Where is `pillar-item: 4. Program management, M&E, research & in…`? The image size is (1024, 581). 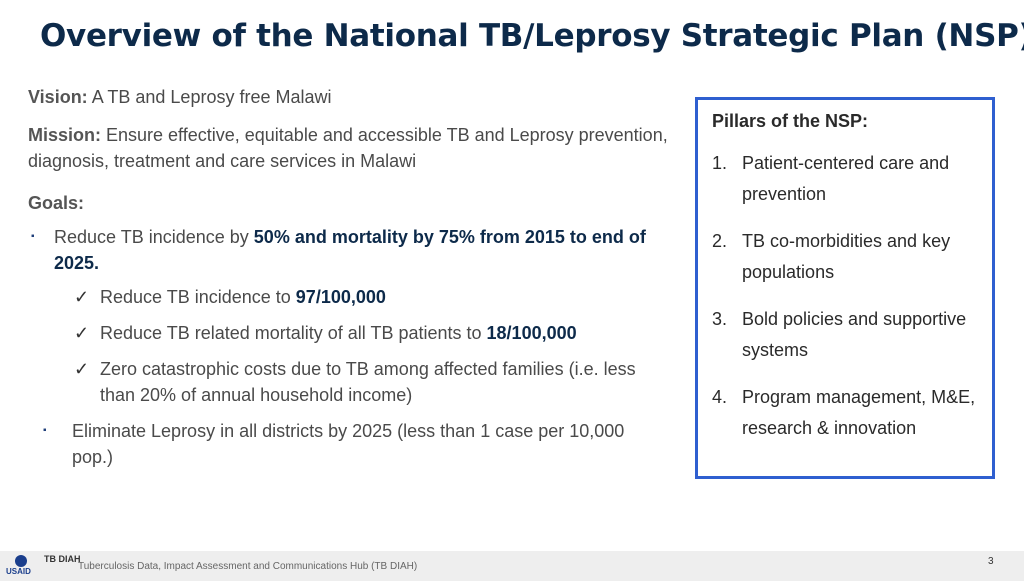 pillar-item: 4. Program management, M&E, research & in… is located at coordinates (845, 413).